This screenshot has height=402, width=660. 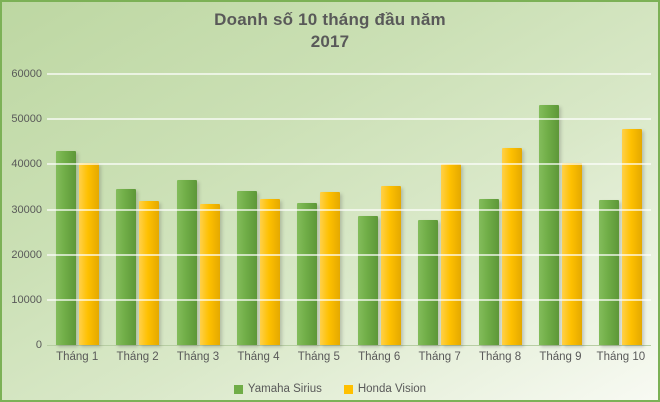 What do you see at coordinates (137, 357) in the screenshot?
I see `x-axis-label-2: Tháng 2` at bounding box center [137, 357].